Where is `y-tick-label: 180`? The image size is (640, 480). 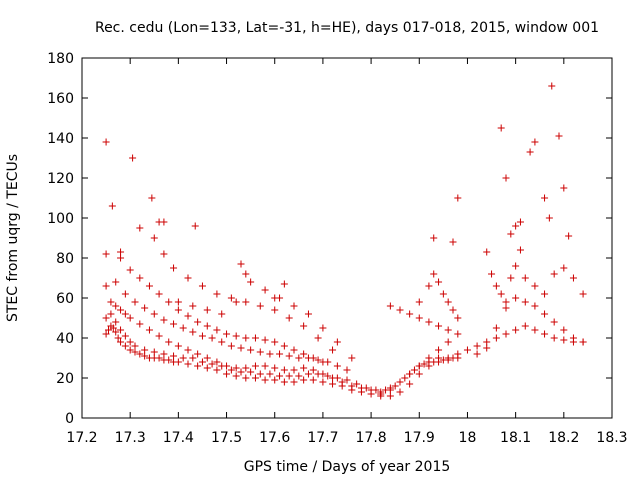 y-tick-label: 180 is located at coordinates (60, 59).